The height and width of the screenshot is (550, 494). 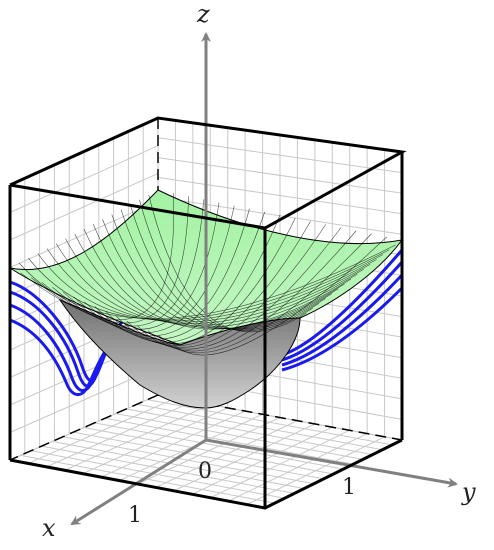 I want to click on y-axis, so click(x=331, y=463).